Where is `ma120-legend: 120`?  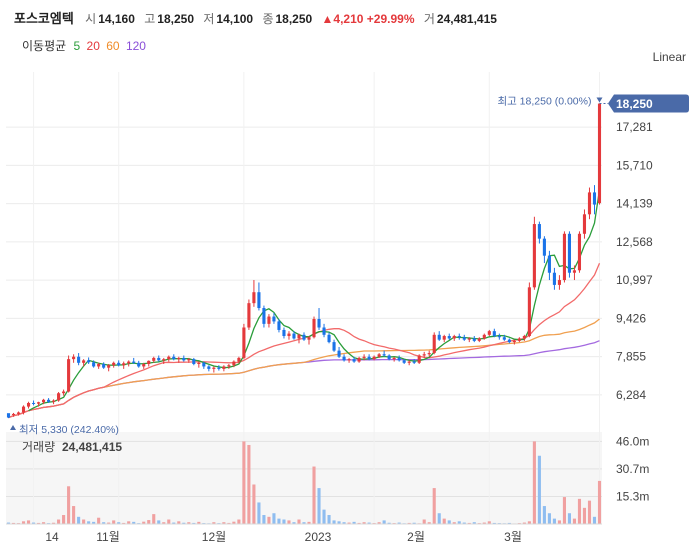
ma120-legend: 120 is located at coordinates (135, 46).